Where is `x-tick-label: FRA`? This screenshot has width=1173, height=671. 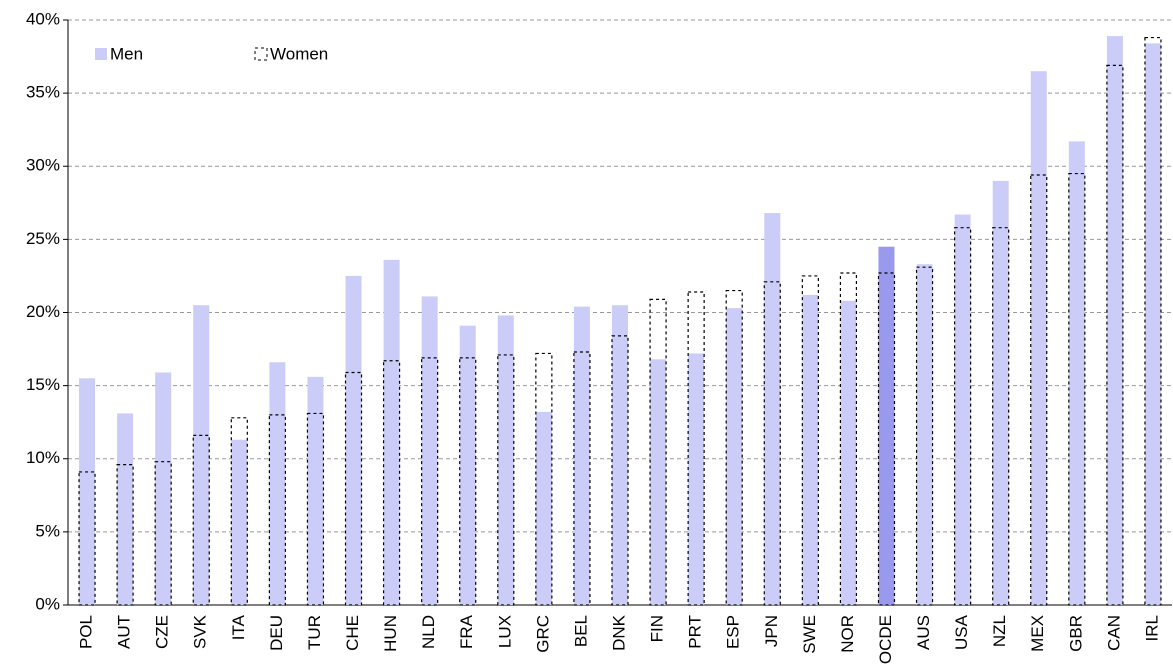
x-tick-label: FRA is located at coordinates (466, 631).